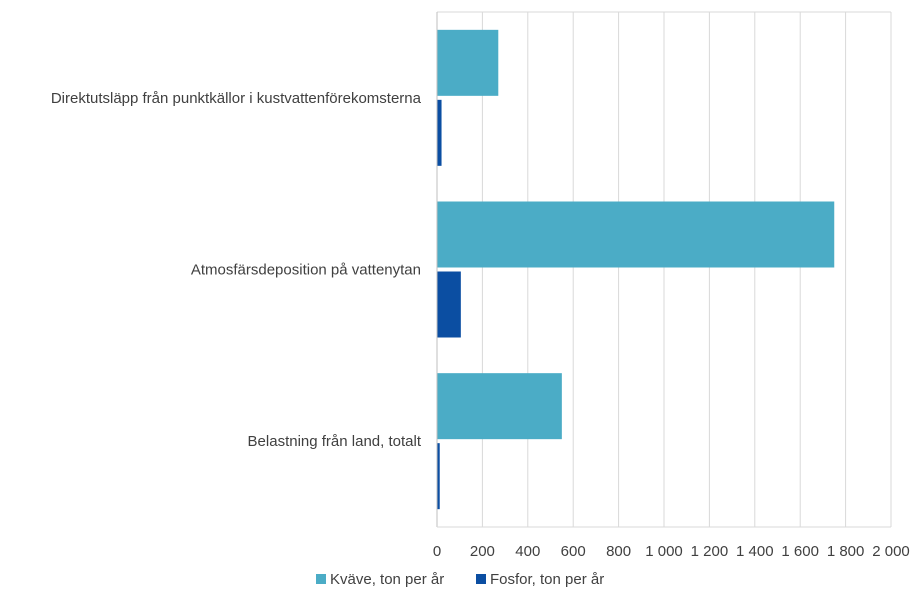 Image resolution: width=911 pixels, height=589 pixels. What do you see at coordinates (891, 551) in the screenshot?
I see `x-tick-label: 2 000` at bounding box center [891, 551].